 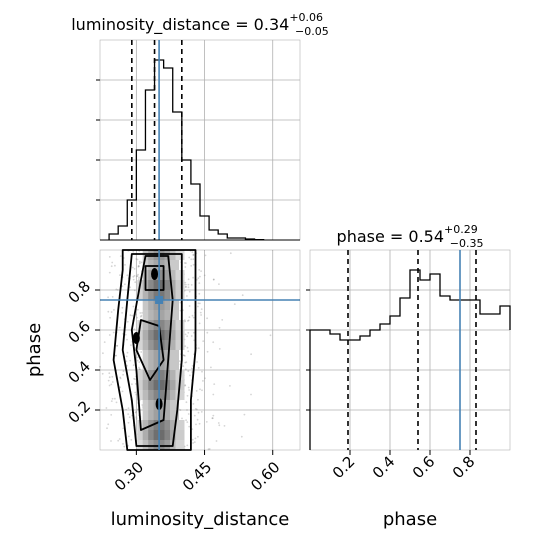 I want to click on density-ytick-label: 0.8, so click(x=80, y=292).